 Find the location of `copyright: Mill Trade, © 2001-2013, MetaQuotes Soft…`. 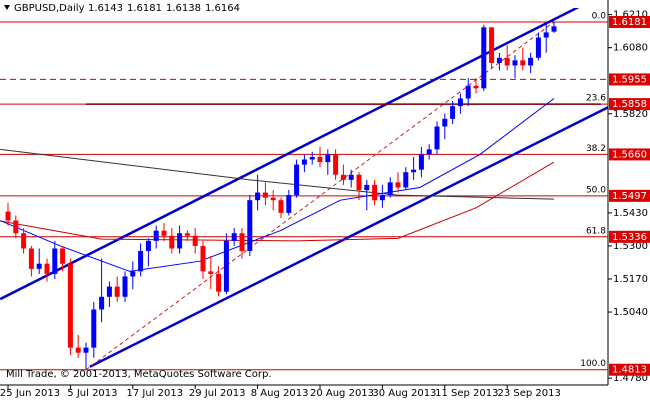

copyright: Mill Trade, © 2001-2013, MetaQuotes Soft… is located at coordinates (139, 374).